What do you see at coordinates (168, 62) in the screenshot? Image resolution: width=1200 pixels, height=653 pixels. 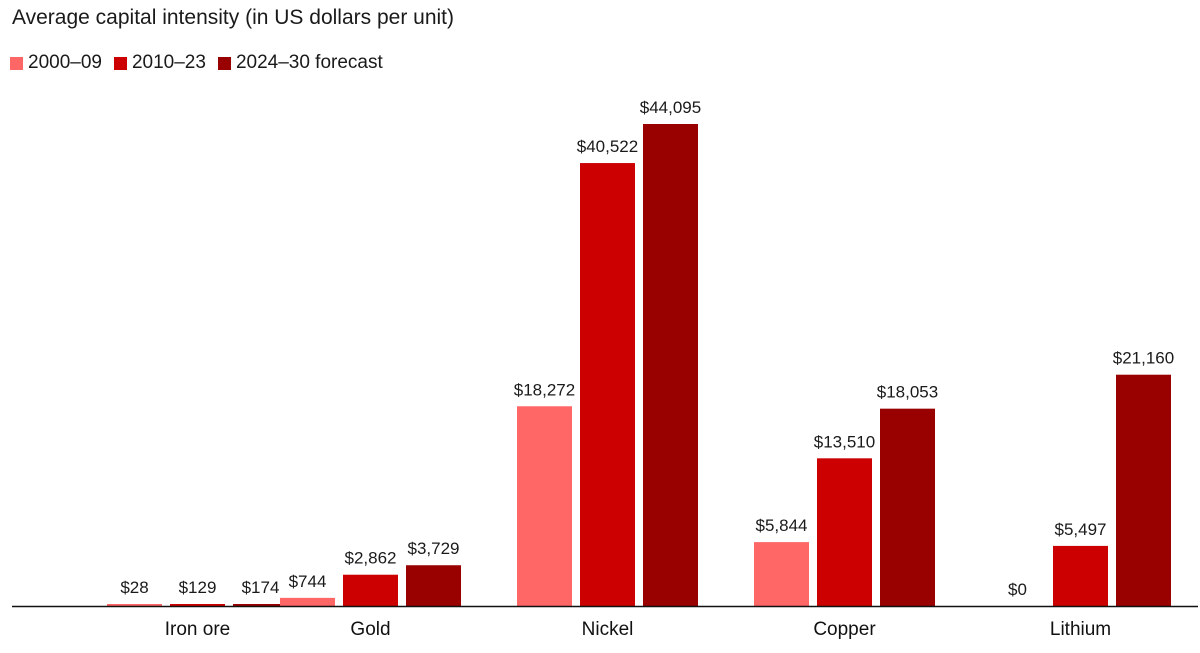 I see `legend-label-2010-23: 2010–23` at bounding box center [168, 62].